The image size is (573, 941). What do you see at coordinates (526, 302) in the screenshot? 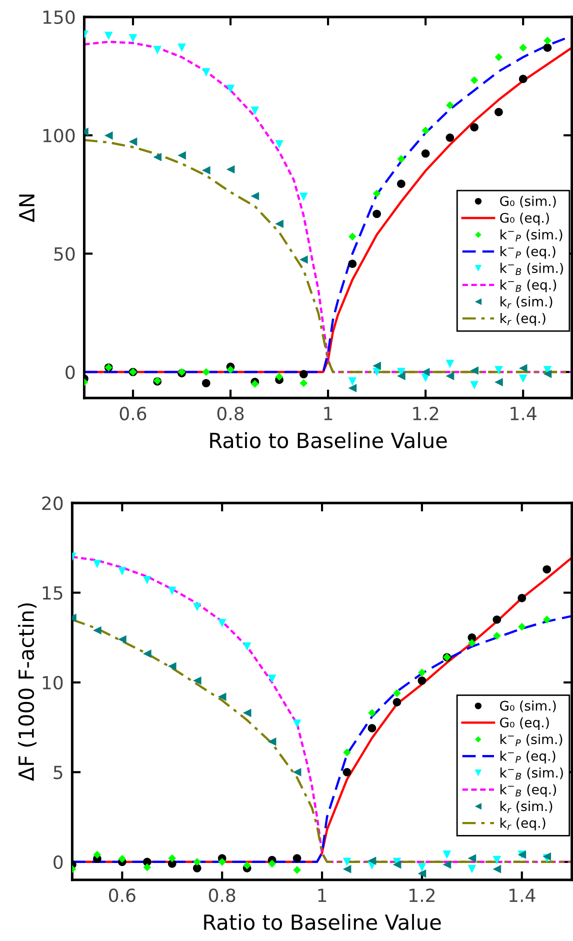
I see `legend-label: k$_{r}$ (sim.)` at bounding box center [526, 302].